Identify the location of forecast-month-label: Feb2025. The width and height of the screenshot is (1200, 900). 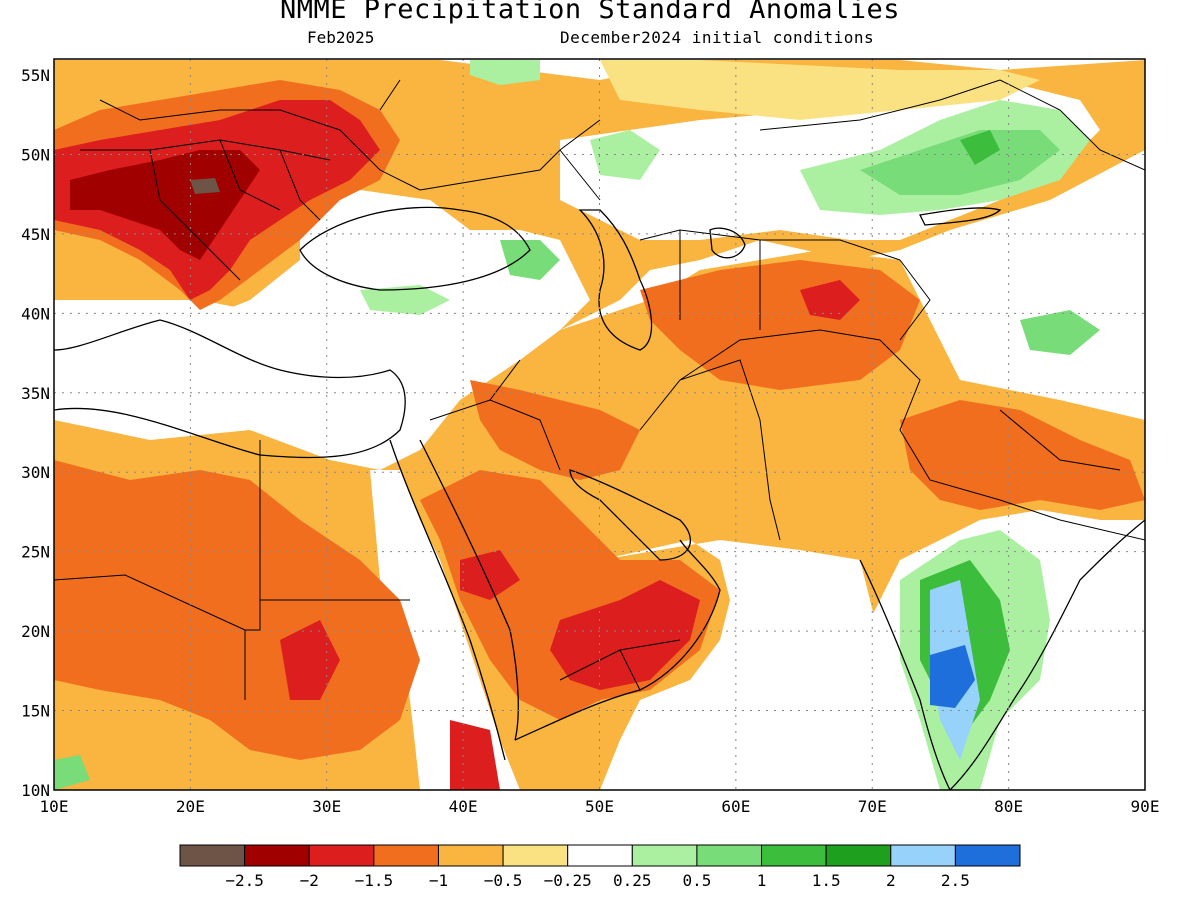
(341, 37).